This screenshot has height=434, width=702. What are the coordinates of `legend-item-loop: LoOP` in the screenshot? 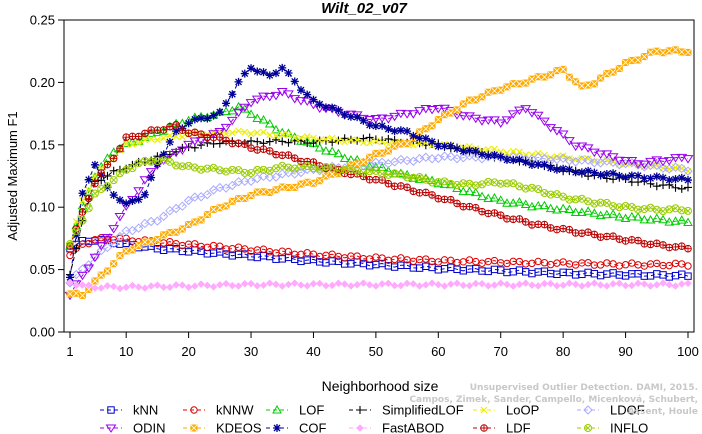 It's located at (506, 410).